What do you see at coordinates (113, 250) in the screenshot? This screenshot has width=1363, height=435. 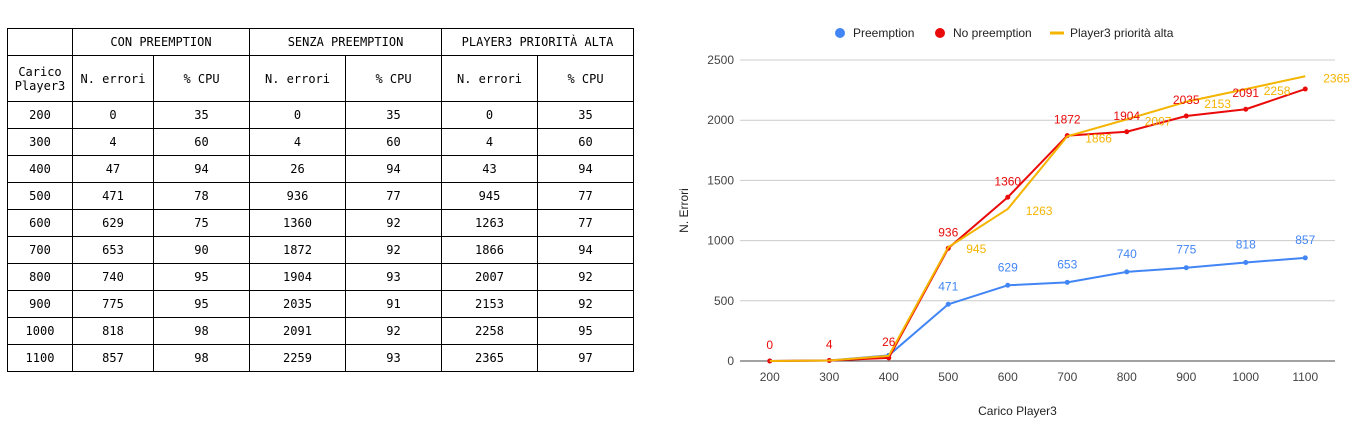 I see `table-cell: 653` at bounding box center [113, 250].